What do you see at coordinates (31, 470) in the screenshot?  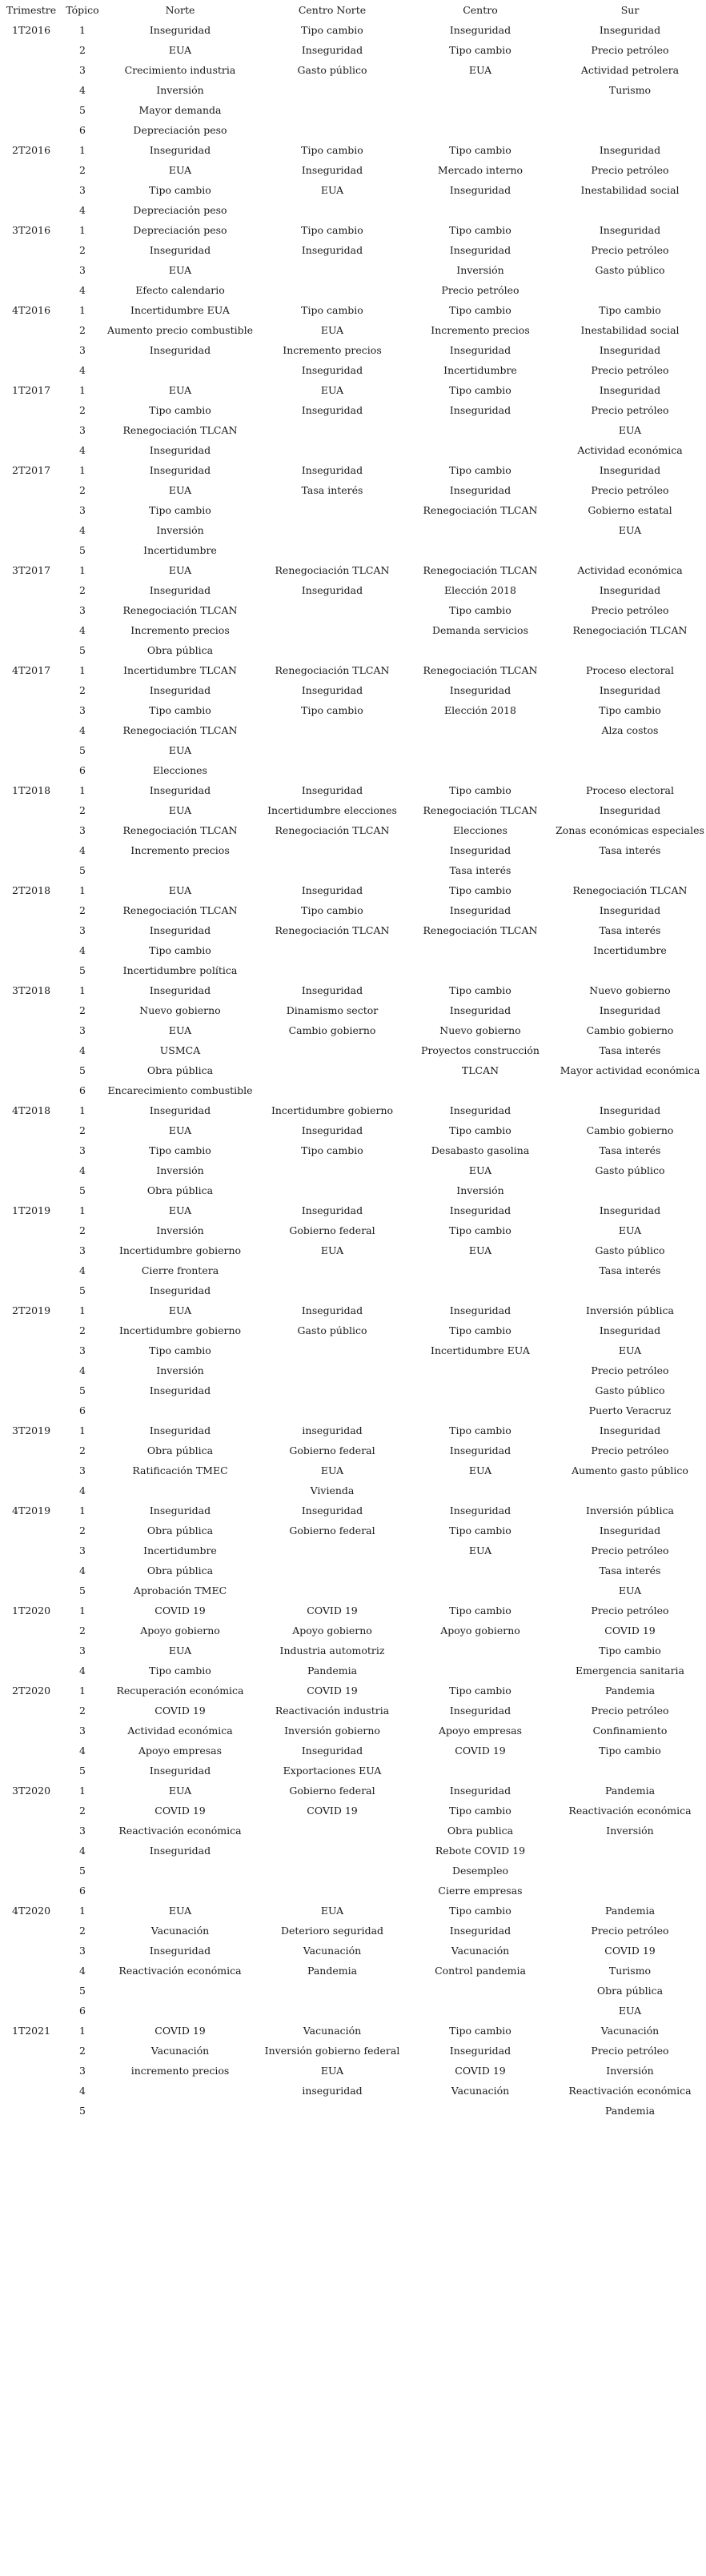 I see `trimestre-cell: 2T2017` at bounding box center [31, 470].